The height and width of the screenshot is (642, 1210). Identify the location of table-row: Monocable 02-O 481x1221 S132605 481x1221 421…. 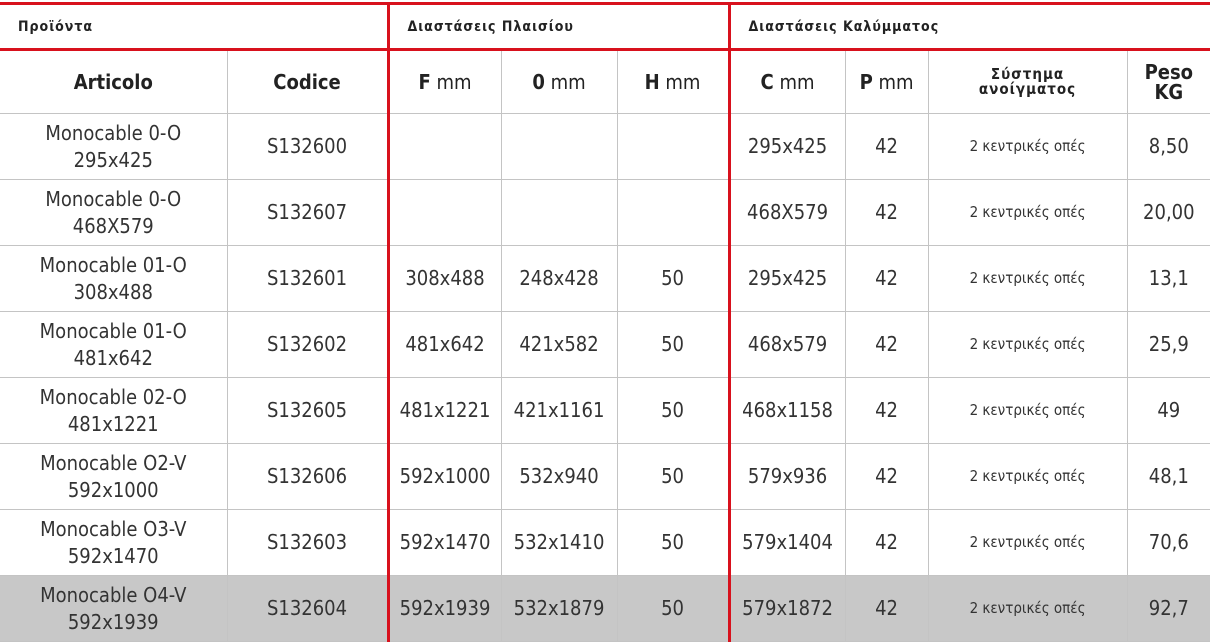
(605, 410).